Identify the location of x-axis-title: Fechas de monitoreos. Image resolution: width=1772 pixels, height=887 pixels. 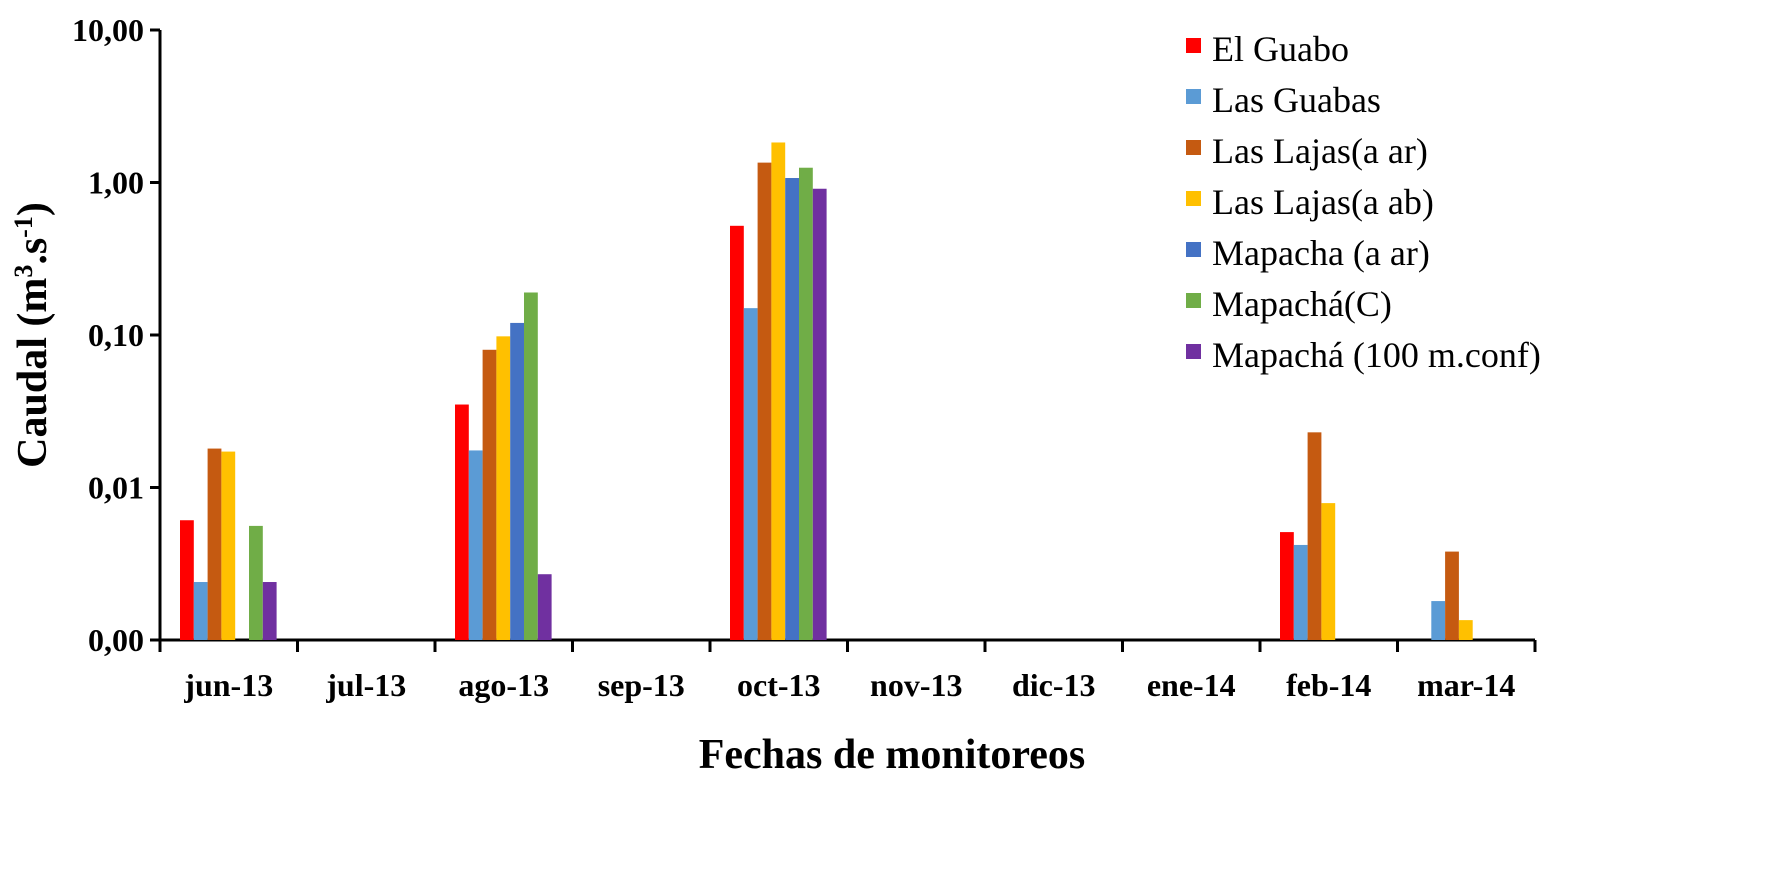
(892, 755).